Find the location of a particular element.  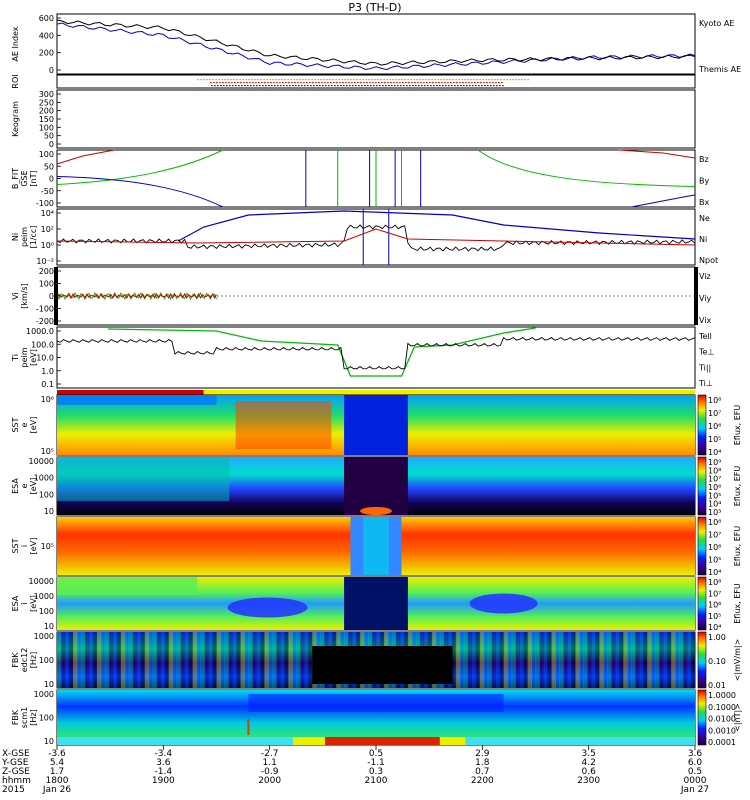

colorbar-label: <|nT|> is located at coordinates (737, 717).